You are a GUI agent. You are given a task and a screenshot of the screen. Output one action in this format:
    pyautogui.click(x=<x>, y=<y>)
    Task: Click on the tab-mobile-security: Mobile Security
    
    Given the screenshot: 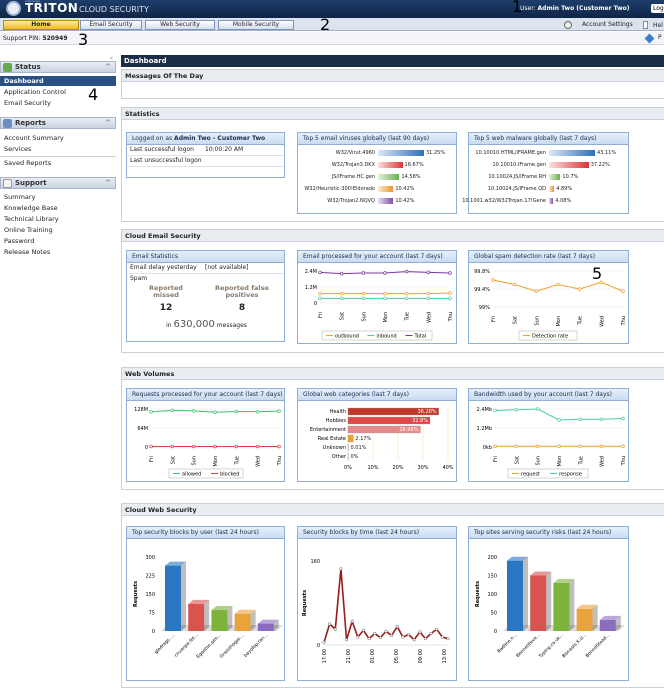 What is the action you would take?
    pyautogui.click(x=256, y=25)
    